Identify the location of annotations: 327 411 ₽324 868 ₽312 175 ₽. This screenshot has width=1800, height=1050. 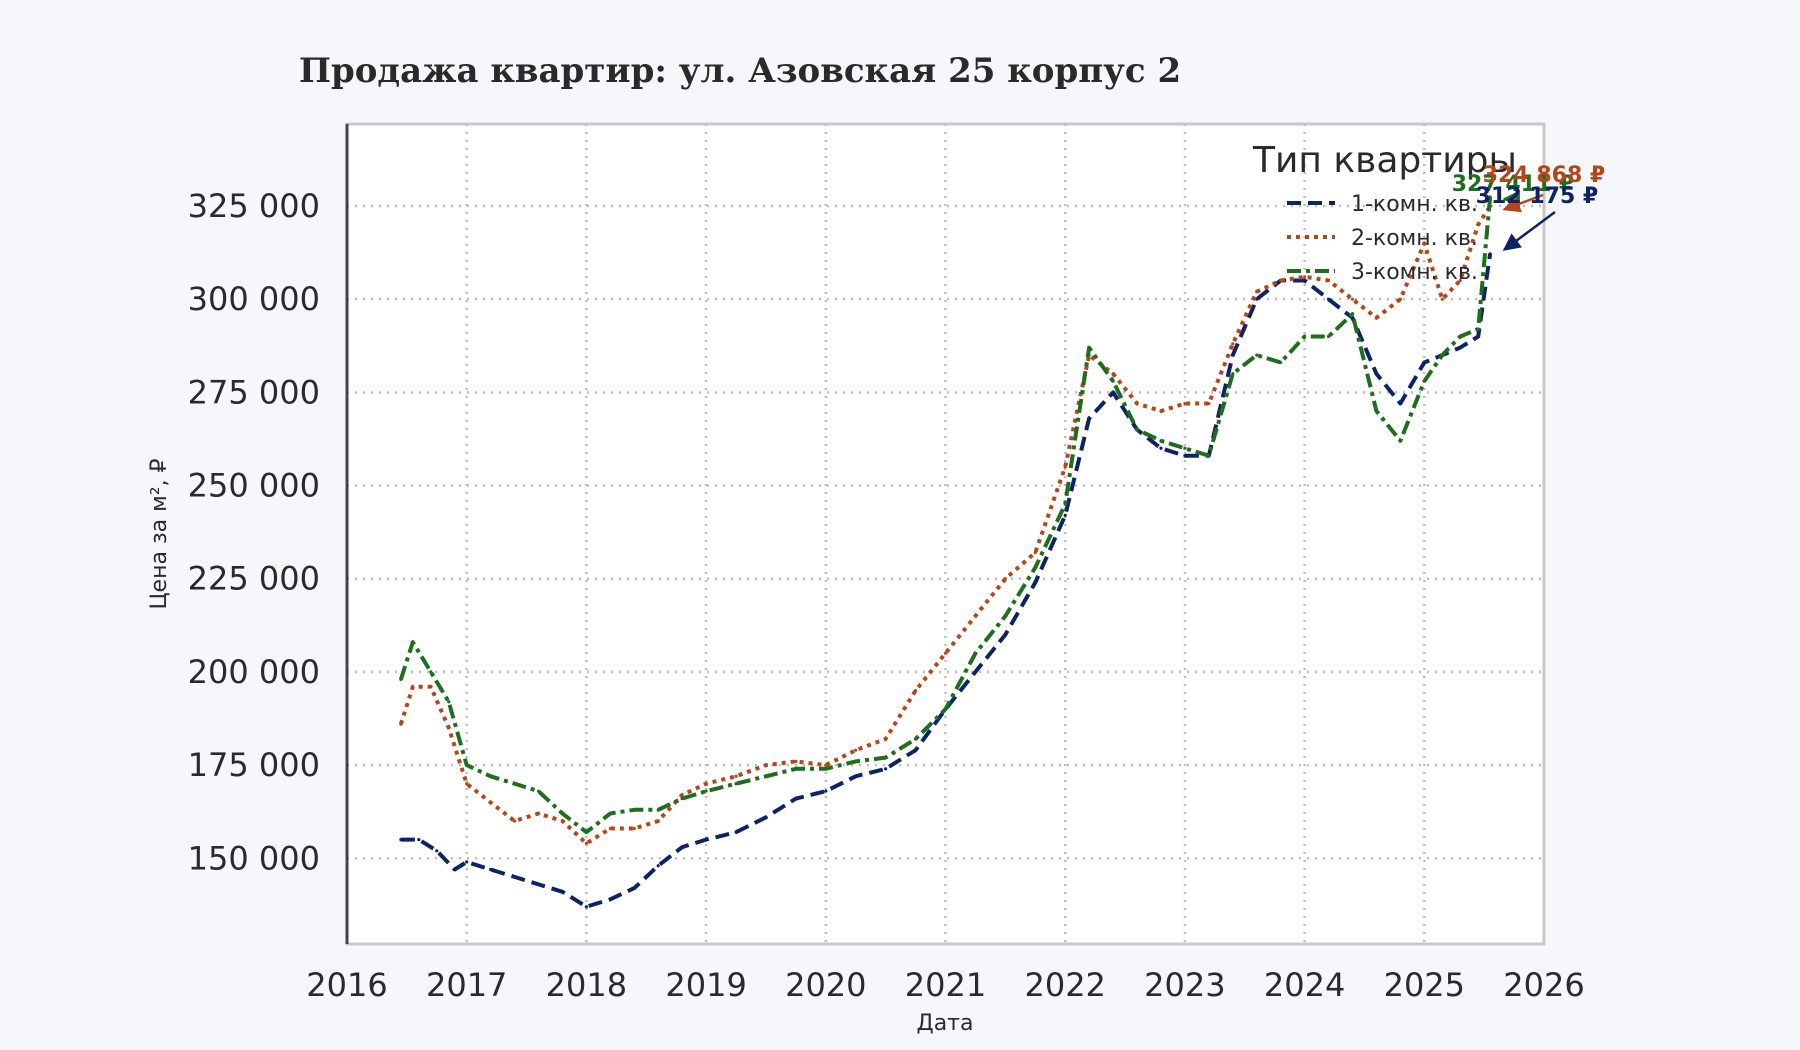
(1528, 207).